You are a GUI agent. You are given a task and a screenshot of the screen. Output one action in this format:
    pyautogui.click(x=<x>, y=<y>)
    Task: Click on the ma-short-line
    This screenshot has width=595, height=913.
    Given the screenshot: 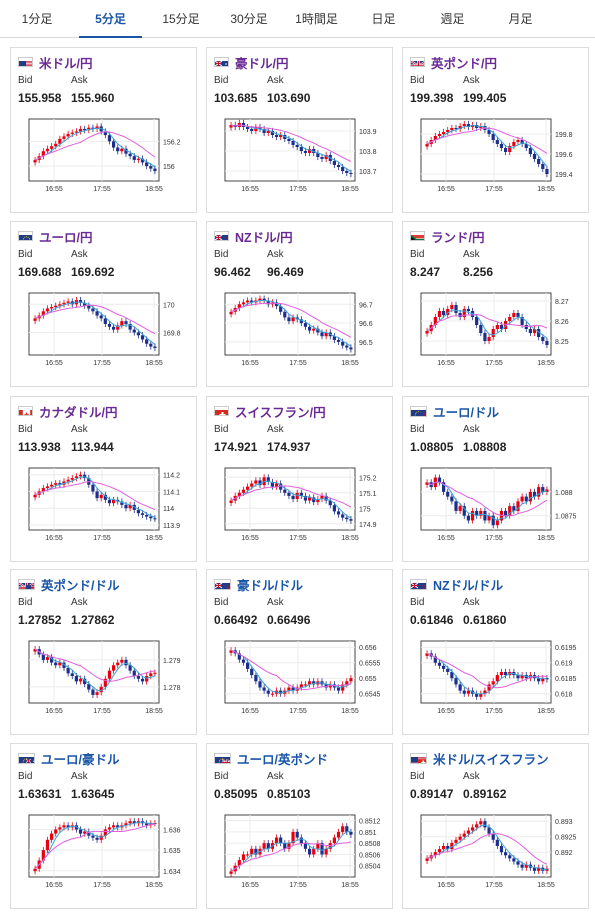 What is the action you would take?
    pyautogui.click(x=291, y=671)
    